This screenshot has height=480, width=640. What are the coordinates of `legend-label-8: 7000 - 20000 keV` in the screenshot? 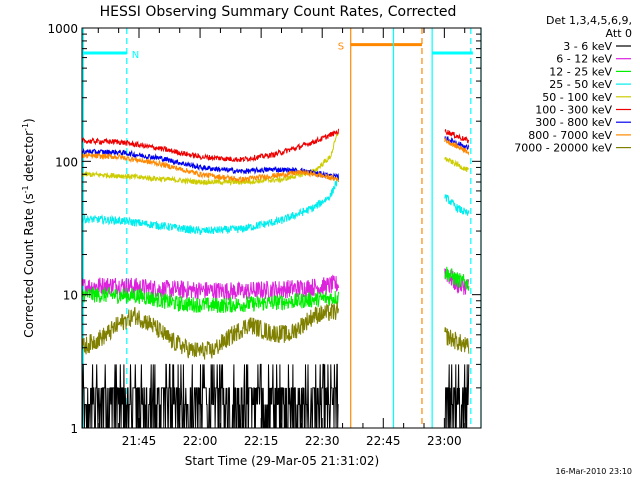 It's located at (563, 148).